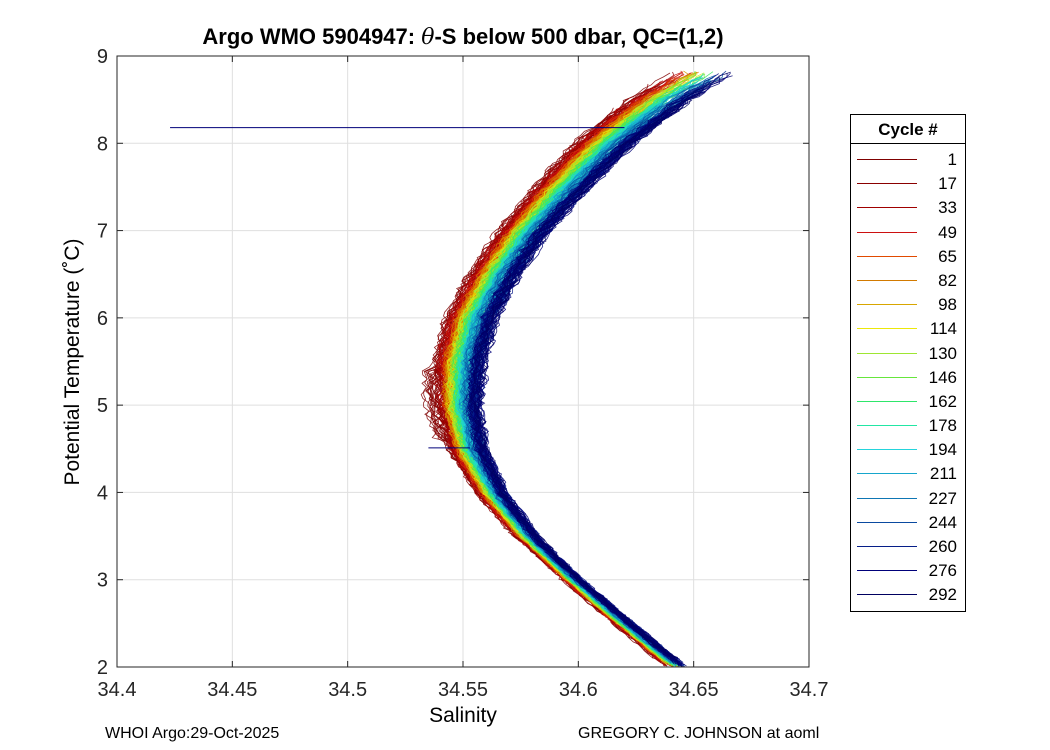  I want to click on x-tick-label: 34.7, so click(809, 690).